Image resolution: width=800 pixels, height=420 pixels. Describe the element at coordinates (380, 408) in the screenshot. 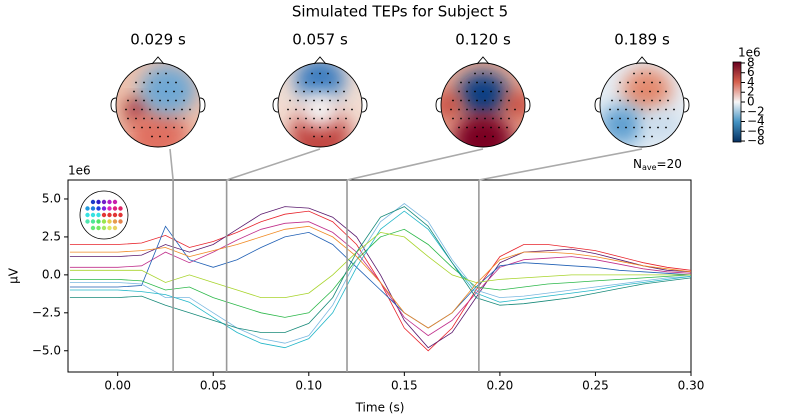

I see `x-axis-label: Time (s)` at that location.